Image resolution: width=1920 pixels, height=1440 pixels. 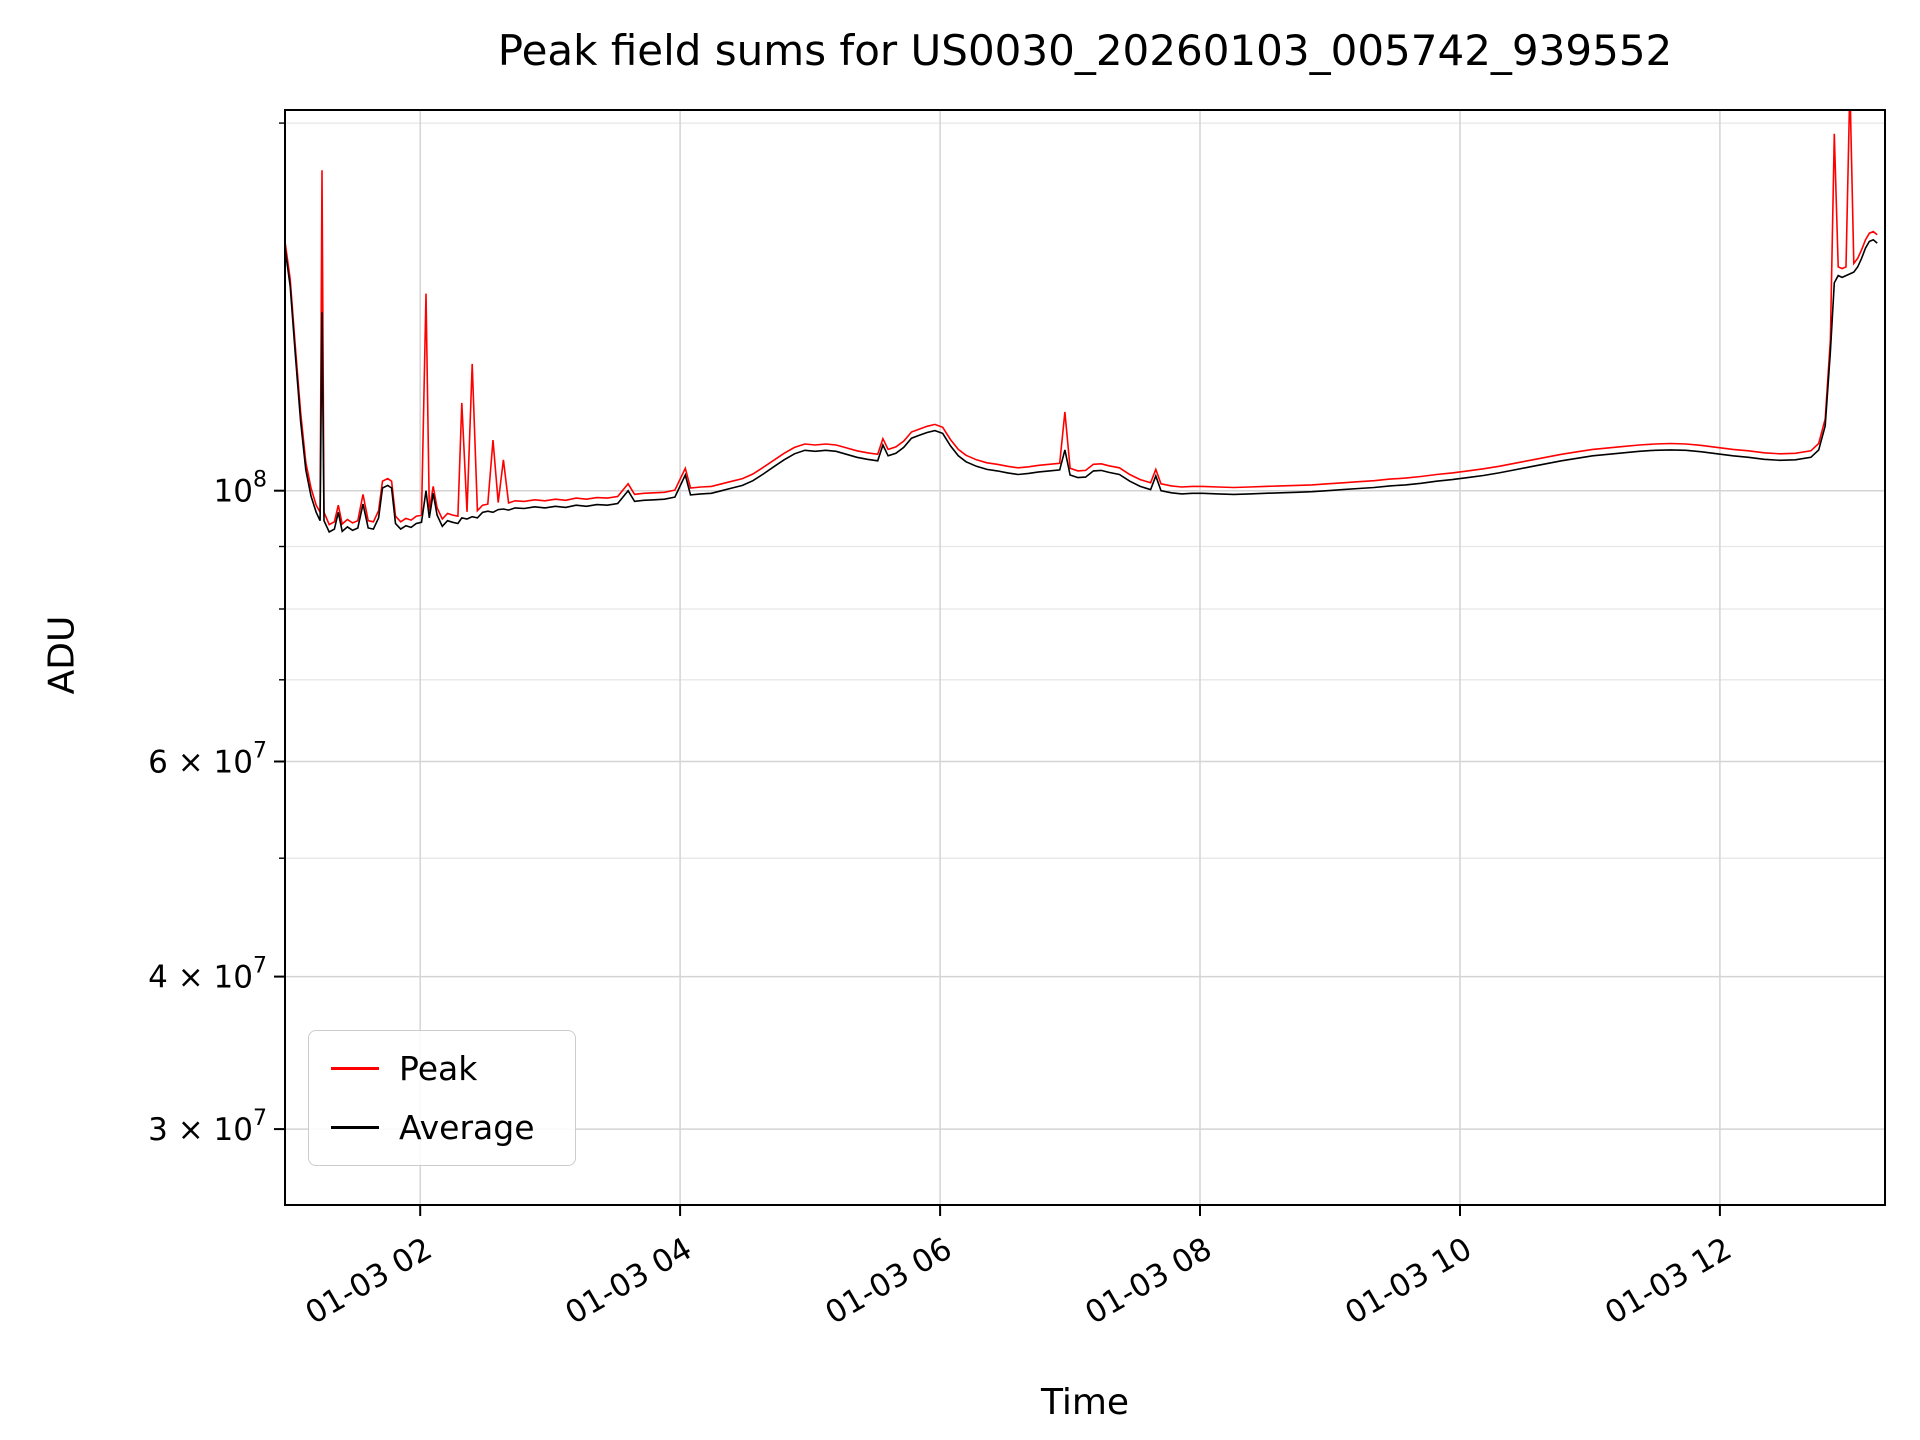 What do you see at coordinates (1085, 1402) in the screenshot?
I see `x-axis-label: Time` at bounding box center [1085, 1402].